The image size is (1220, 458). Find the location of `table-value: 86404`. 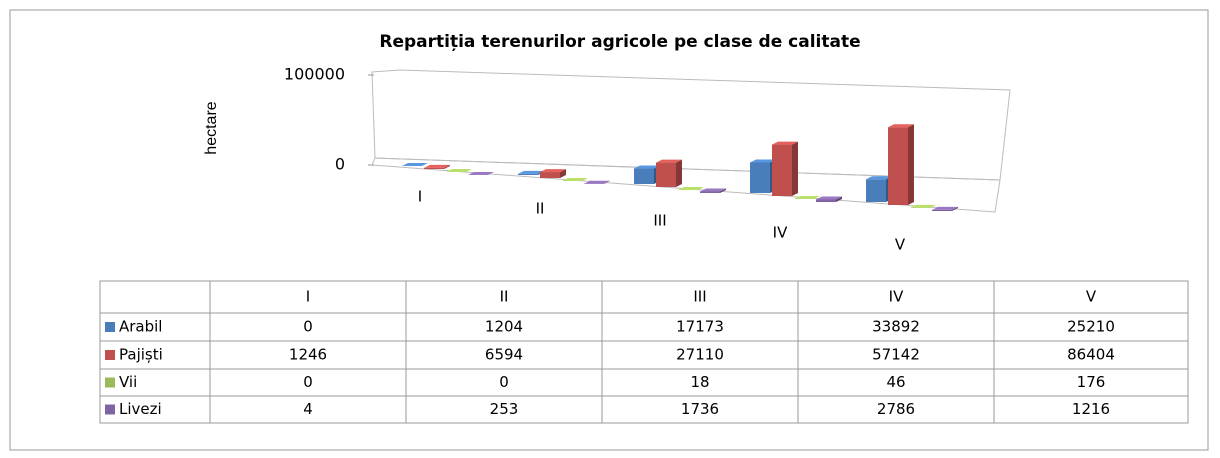

table-value: 86404 is located at coordinates (1091, 355).